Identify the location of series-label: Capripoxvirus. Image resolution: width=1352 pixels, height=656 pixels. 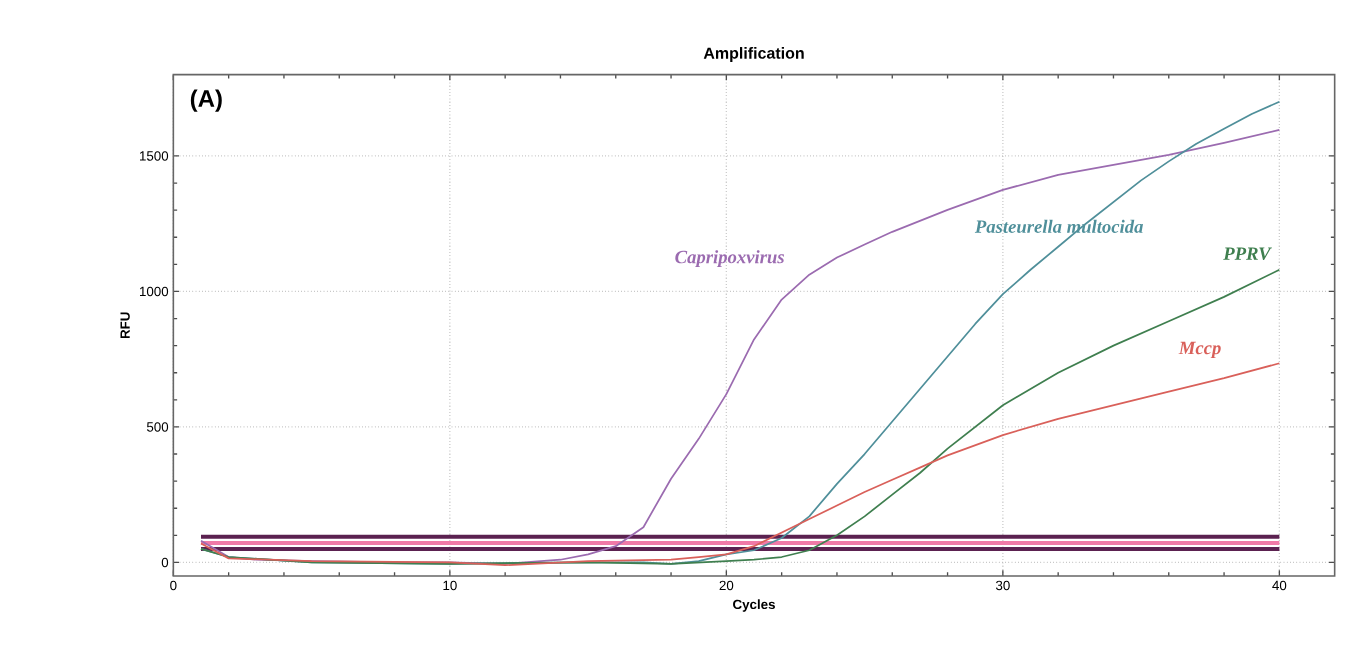
(730, 259).